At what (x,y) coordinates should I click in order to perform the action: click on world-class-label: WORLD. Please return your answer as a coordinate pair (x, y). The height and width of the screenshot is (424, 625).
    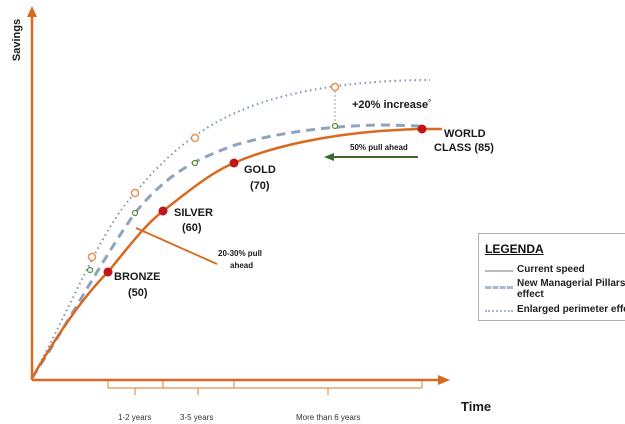
    Looking at the image, I should click on (465, 134).